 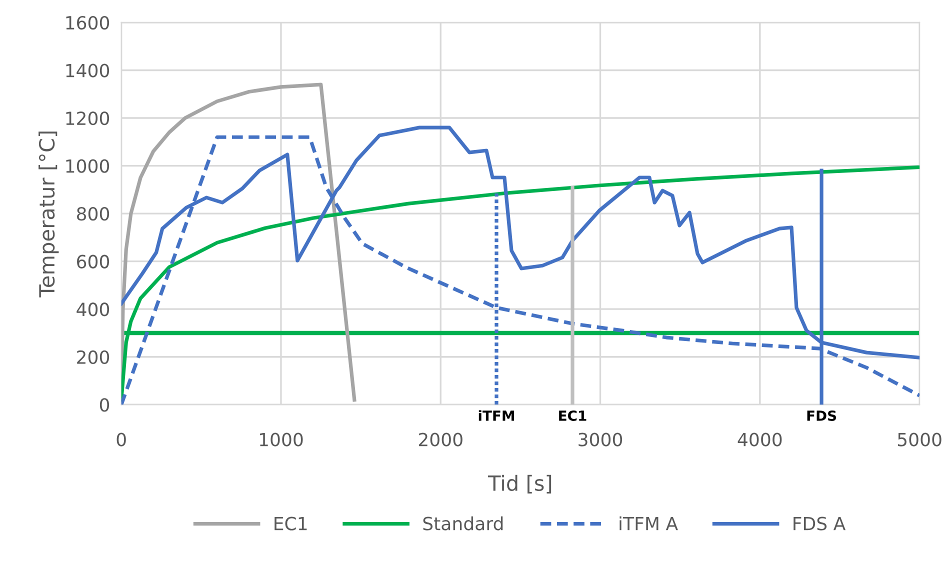 What do you see at coordinates (93, 261) in the screenshot?
I see `y-tick-label: 600` at bounding box center [93, 261].